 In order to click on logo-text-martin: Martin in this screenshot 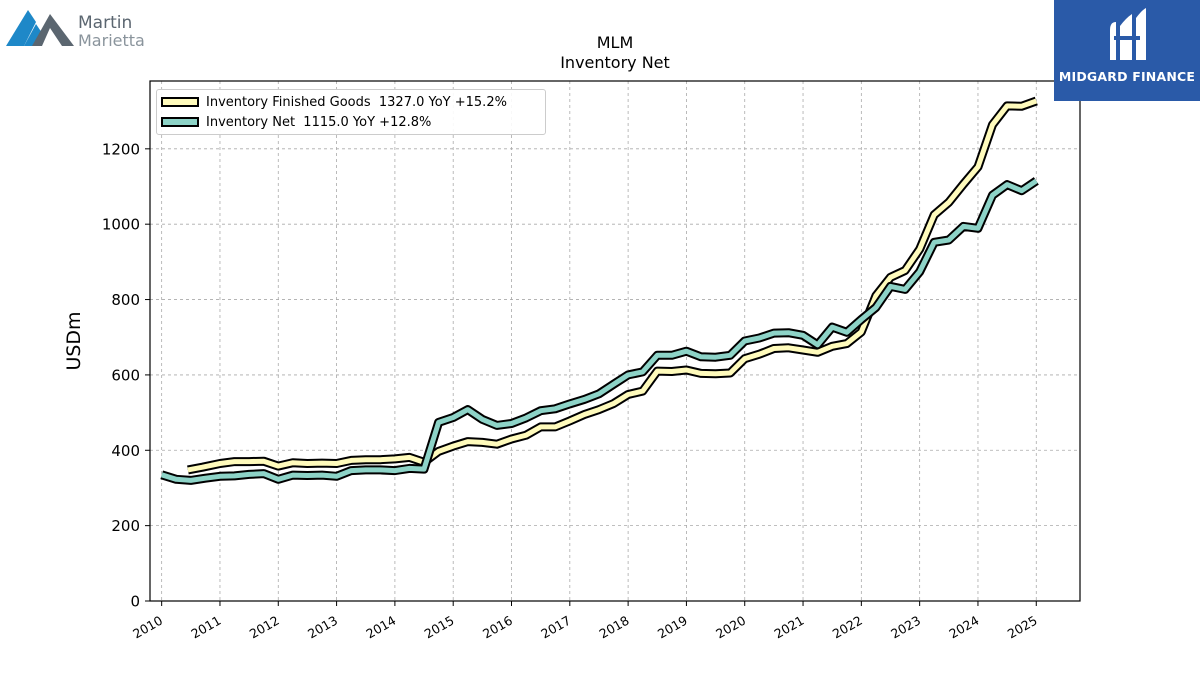, I will do `click(105, 23)`.